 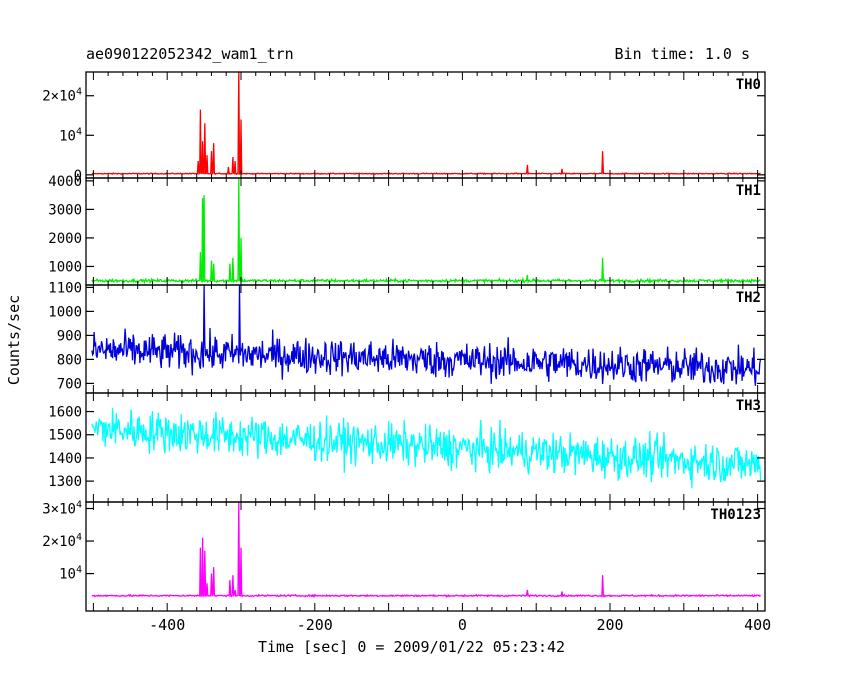 What do you see at coordinates (167, 625) in the screenshot?
I see `x-tick-label: -400` at bounding box center [167, 625].